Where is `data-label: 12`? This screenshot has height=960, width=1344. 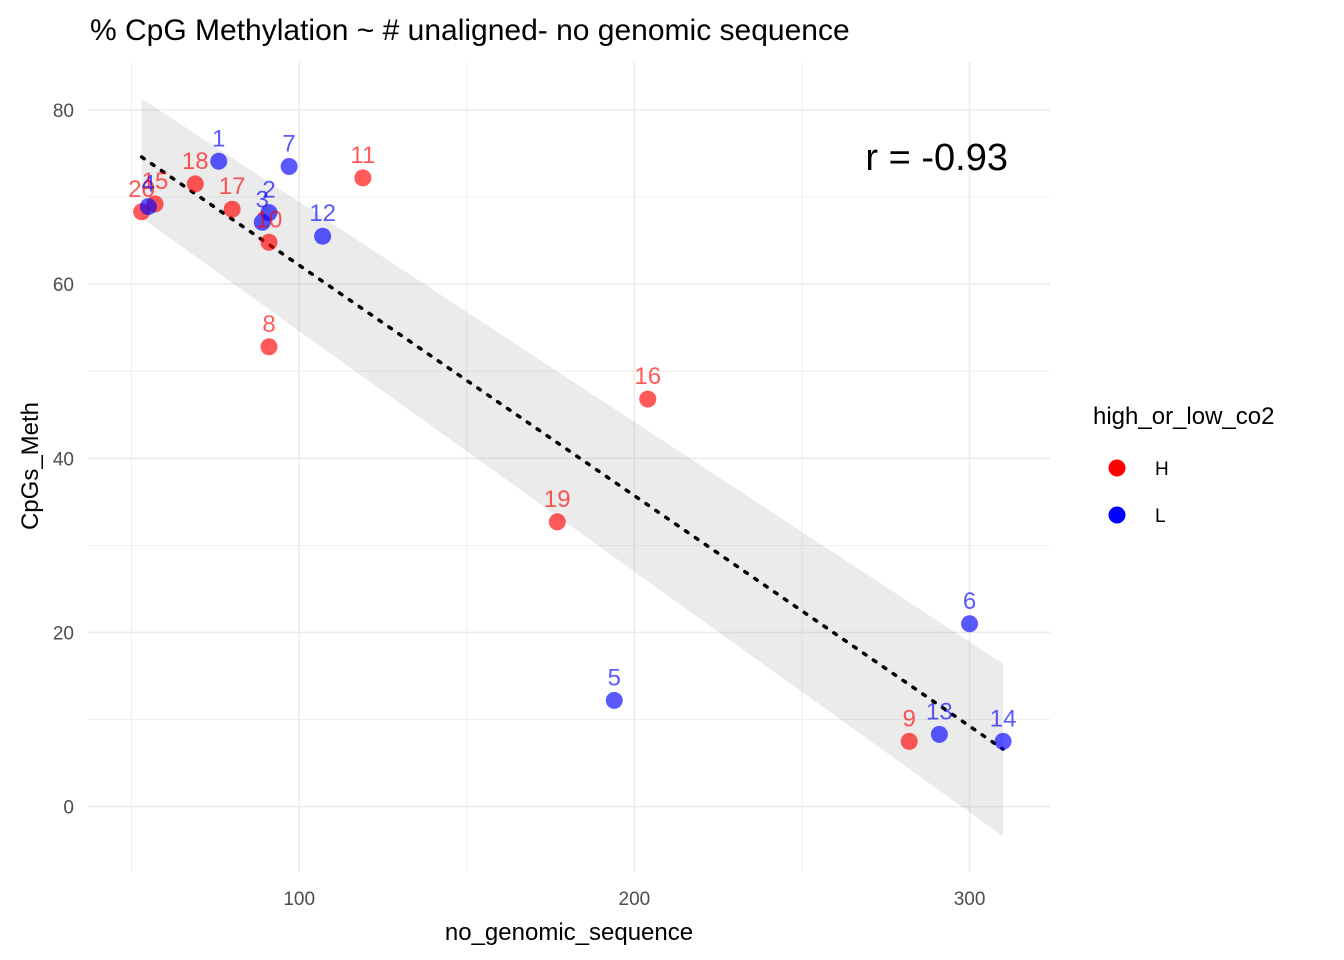
data-label: 12 is located at coordinates (322, 213).